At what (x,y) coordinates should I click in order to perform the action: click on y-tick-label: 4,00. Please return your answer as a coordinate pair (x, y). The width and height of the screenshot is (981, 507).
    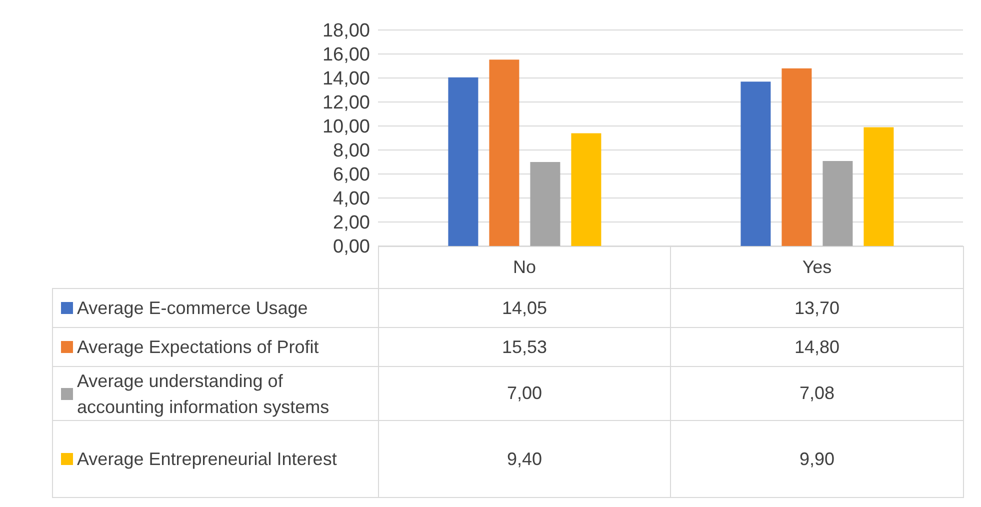
    Looking at the image, I should click on (351, 199).